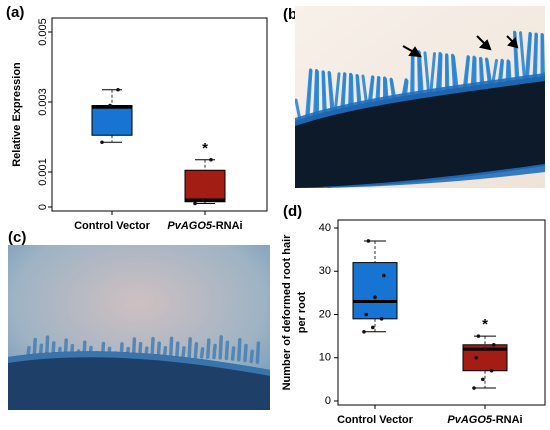 This screenshot has height=430, width=550. I want to click on y-axis-label: Number of deformed root hair per root, so click(294, 312).